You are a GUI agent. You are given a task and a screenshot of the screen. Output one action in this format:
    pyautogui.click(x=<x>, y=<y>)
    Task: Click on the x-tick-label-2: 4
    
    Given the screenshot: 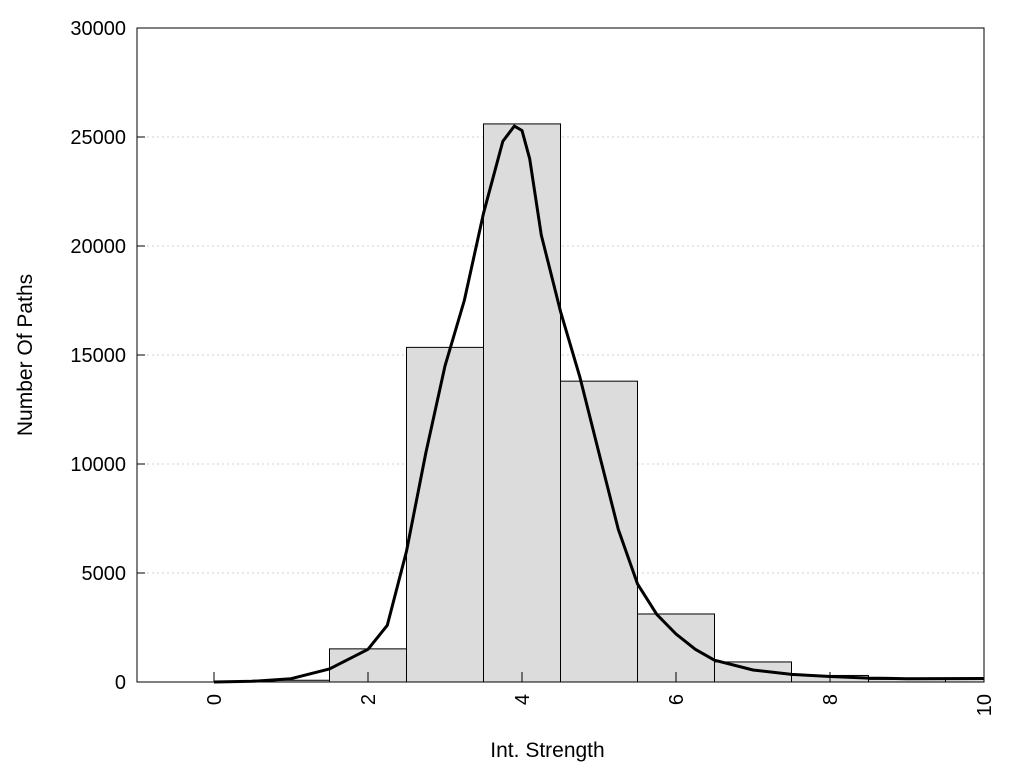 What is the action you would take?
    pyautogui.click(x=523, y=699)
    